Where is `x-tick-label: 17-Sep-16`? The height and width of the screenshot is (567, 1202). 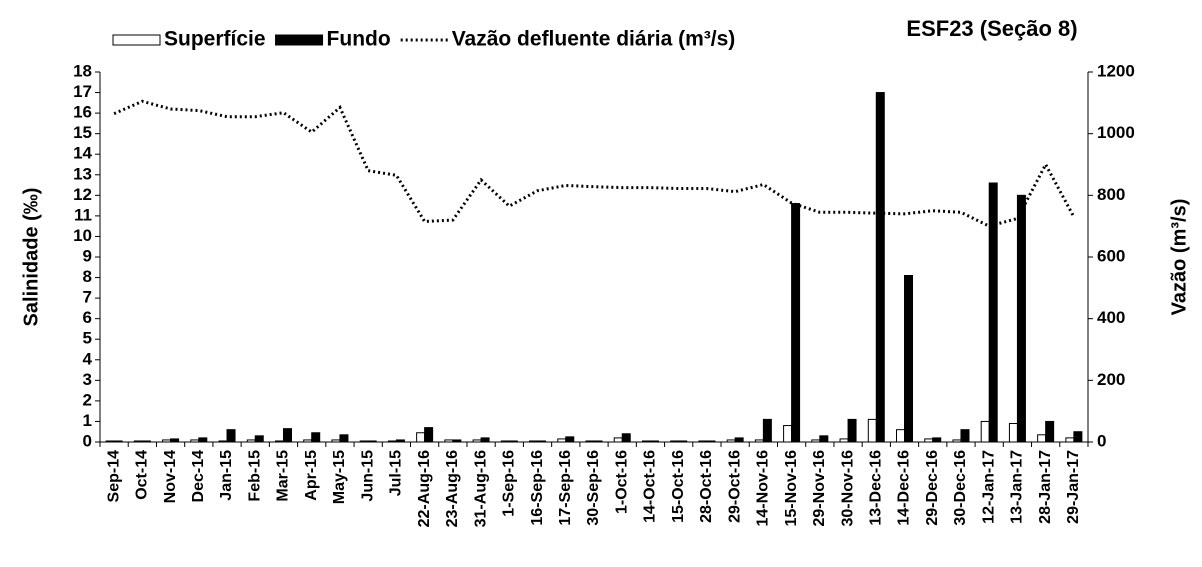 x-tick-label: 17-Sep-16 is located at coordinates (565, 488).